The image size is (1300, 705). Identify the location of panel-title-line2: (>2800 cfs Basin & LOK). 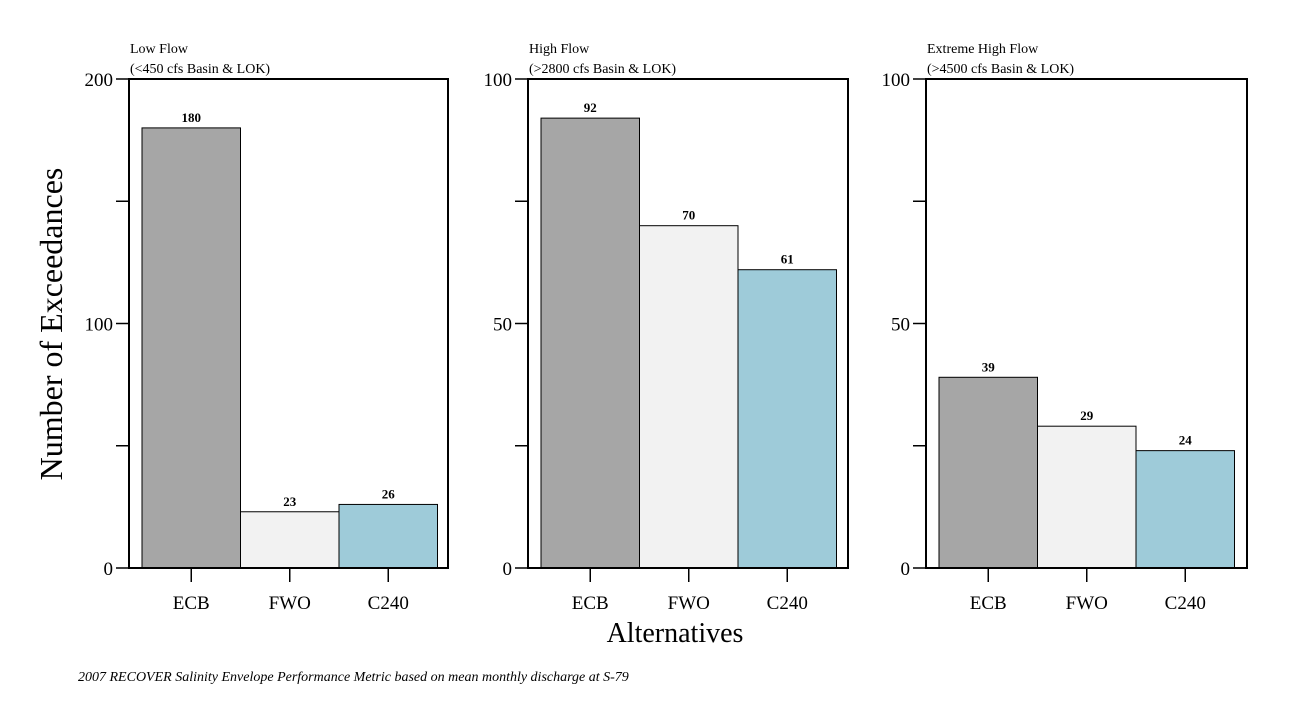
(602, 69).